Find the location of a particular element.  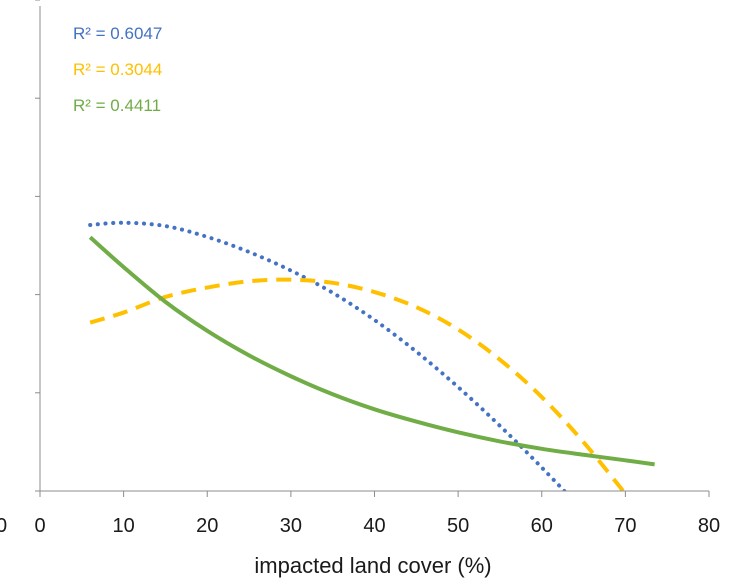

r2-annotation-yellow: R² = 0.3044 is located at coordinates (117, 69).